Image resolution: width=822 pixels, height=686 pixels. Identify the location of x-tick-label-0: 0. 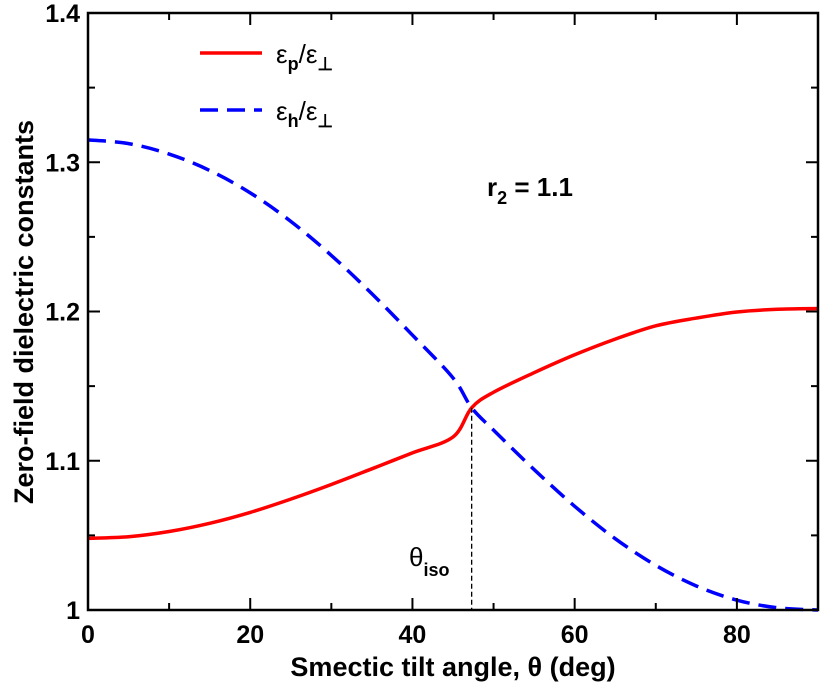
(88, 635).